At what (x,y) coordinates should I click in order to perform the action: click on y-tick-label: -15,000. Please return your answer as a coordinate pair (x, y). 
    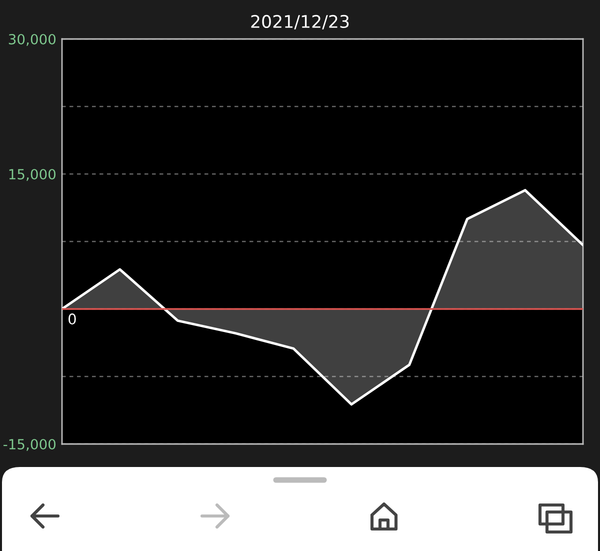
    Looking at the image, I should click on (30, 444).